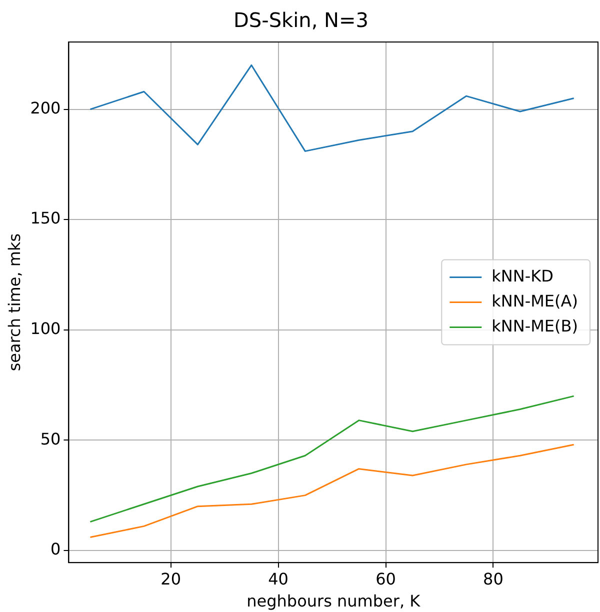 Image resolution: width=600 pixels, height=612 pixels. I want to click on x-tick-label: 40, so click(278, 578).